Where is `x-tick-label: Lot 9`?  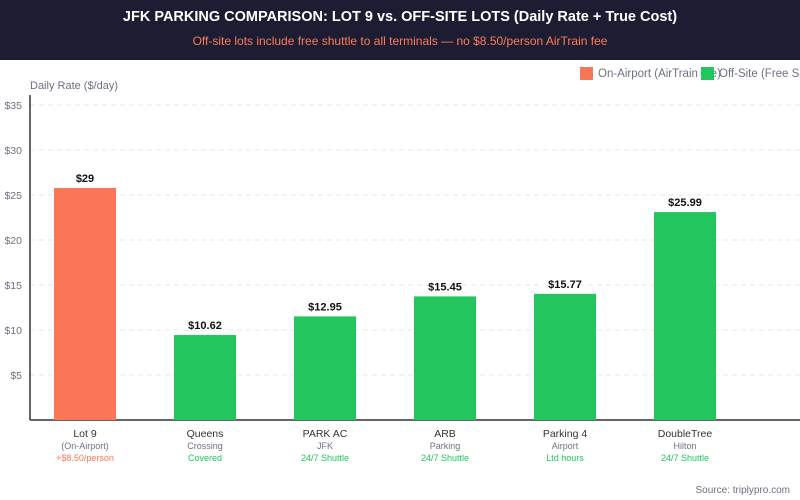 x-tick-label: Lot 9 is located at coordinates (85, 434).